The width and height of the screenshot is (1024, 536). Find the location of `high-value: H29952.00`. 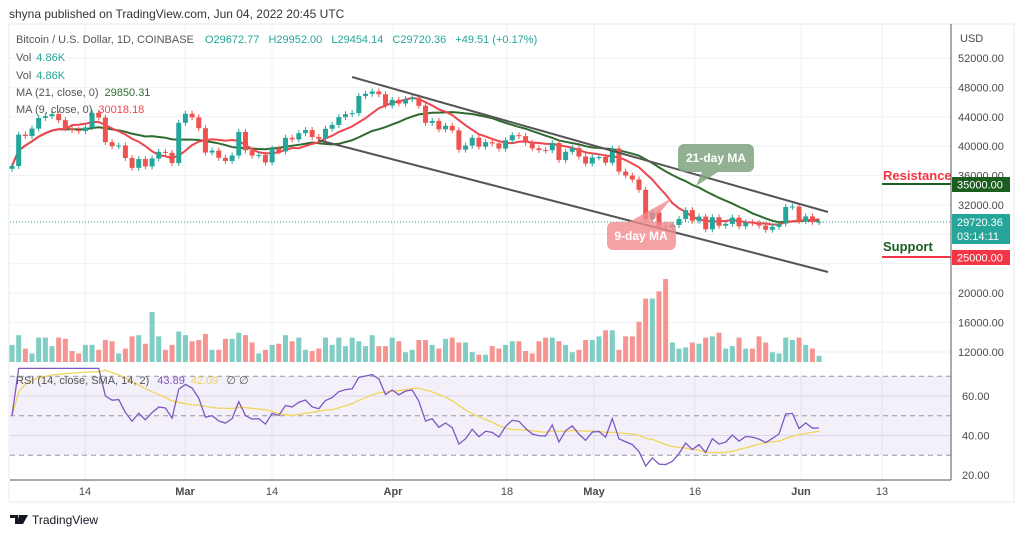

high-value: H29952.00 is located at coordinates (295, 40).